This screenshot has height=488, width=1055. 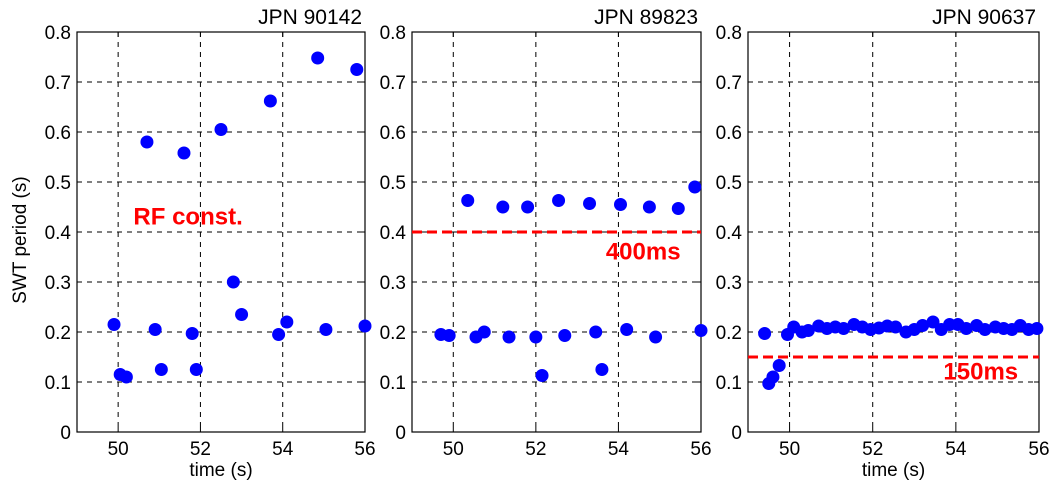 I want to click on annotation-label: RF const., so click(x=187, y=217).